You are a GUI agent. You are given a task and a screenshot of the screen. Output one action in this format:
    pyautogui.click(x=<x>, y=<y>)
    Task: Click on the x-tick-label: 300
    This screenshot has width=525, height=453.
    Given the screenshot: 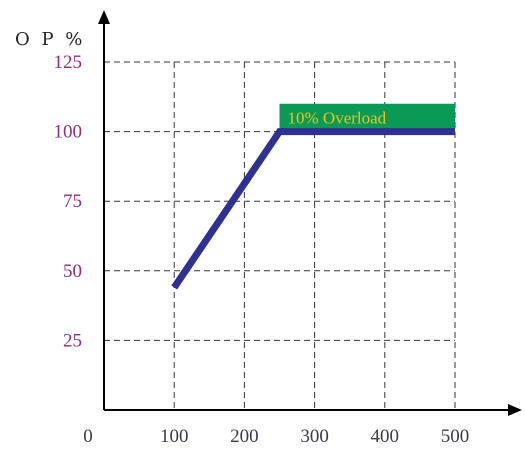 What is the action you would take?
    pyautogui.click(x=314, y=436)
    